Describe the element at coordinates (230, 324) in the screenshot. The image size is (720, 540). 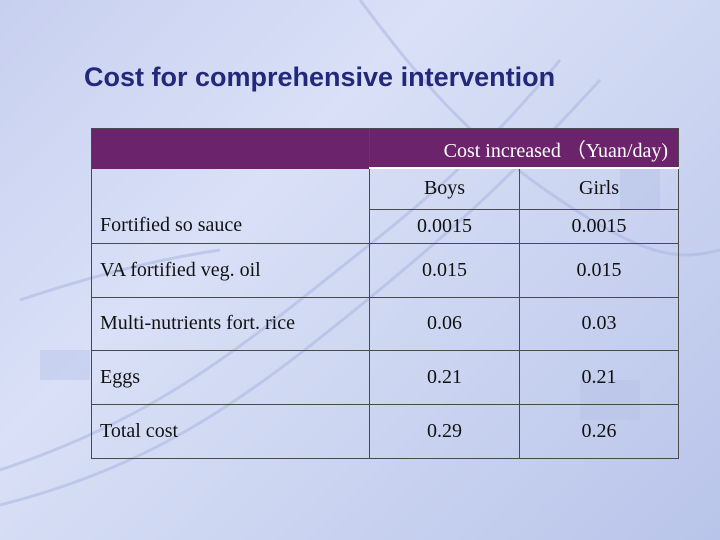
I see `row-label: Multi-nutrients fort. rice` at that location.